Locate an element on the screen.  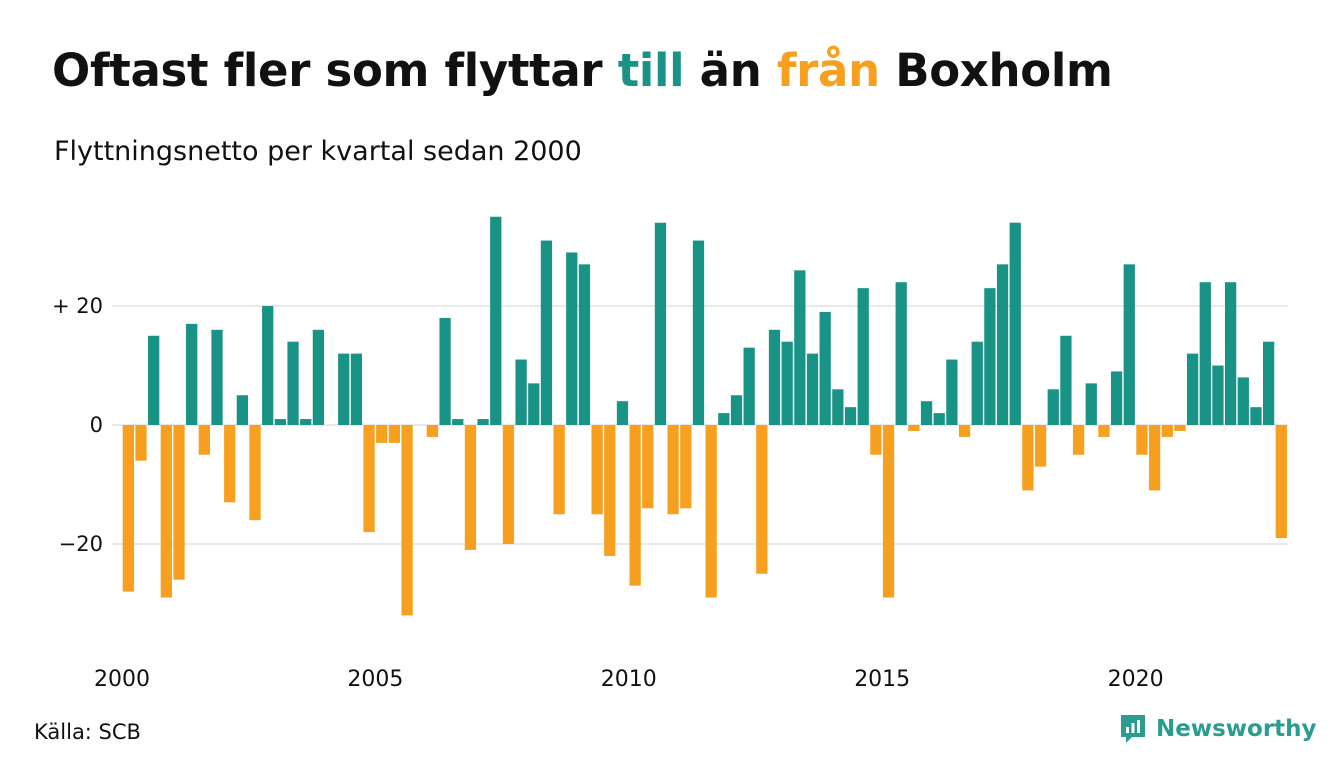
y-tick-label: −20 is located at coordinates (81, 544).